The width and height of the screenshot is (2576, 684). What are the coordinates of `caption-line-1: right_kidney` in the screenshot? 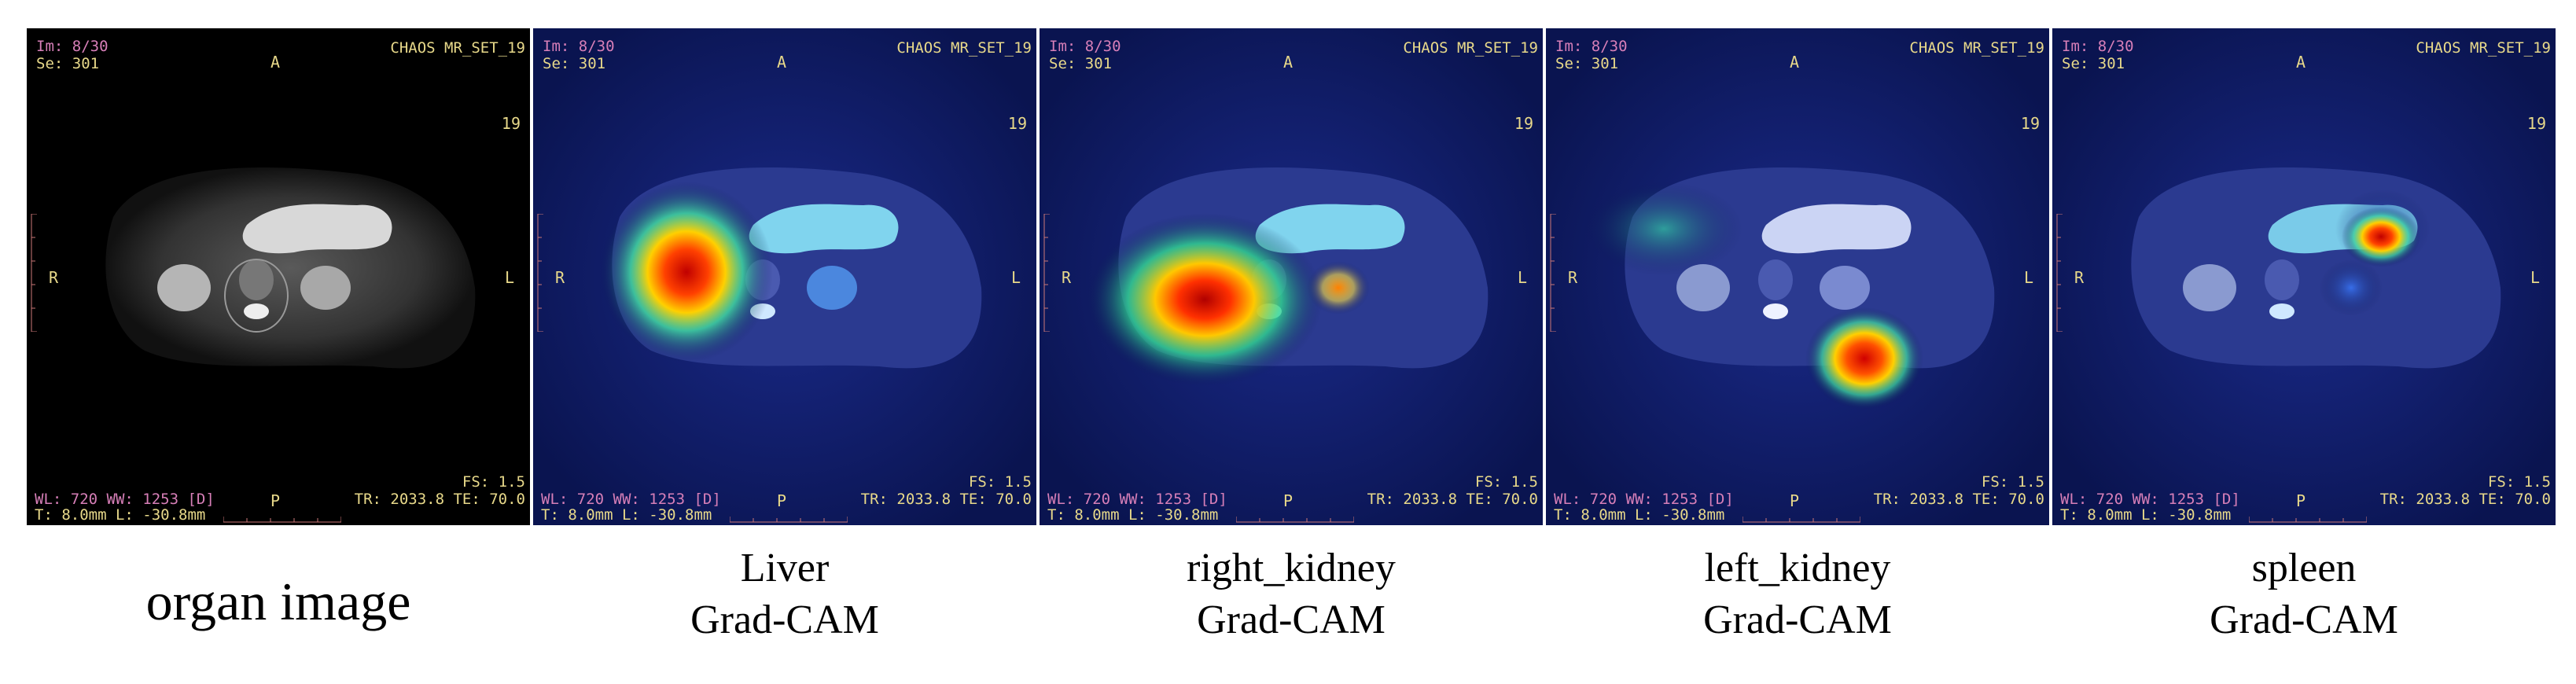 It's located at (1292, 568).